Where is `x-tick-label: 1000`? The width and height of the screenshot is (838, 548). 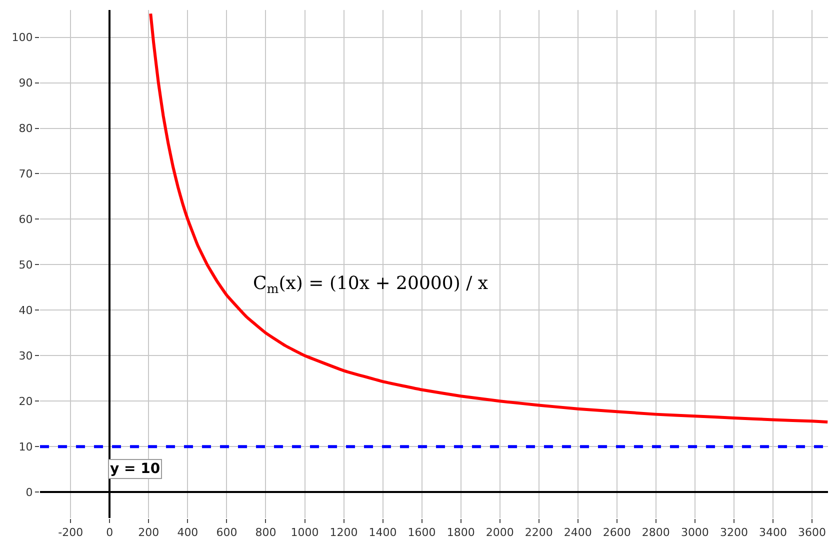
x-tick-label: 1000 is located at coordinates (304, 533).